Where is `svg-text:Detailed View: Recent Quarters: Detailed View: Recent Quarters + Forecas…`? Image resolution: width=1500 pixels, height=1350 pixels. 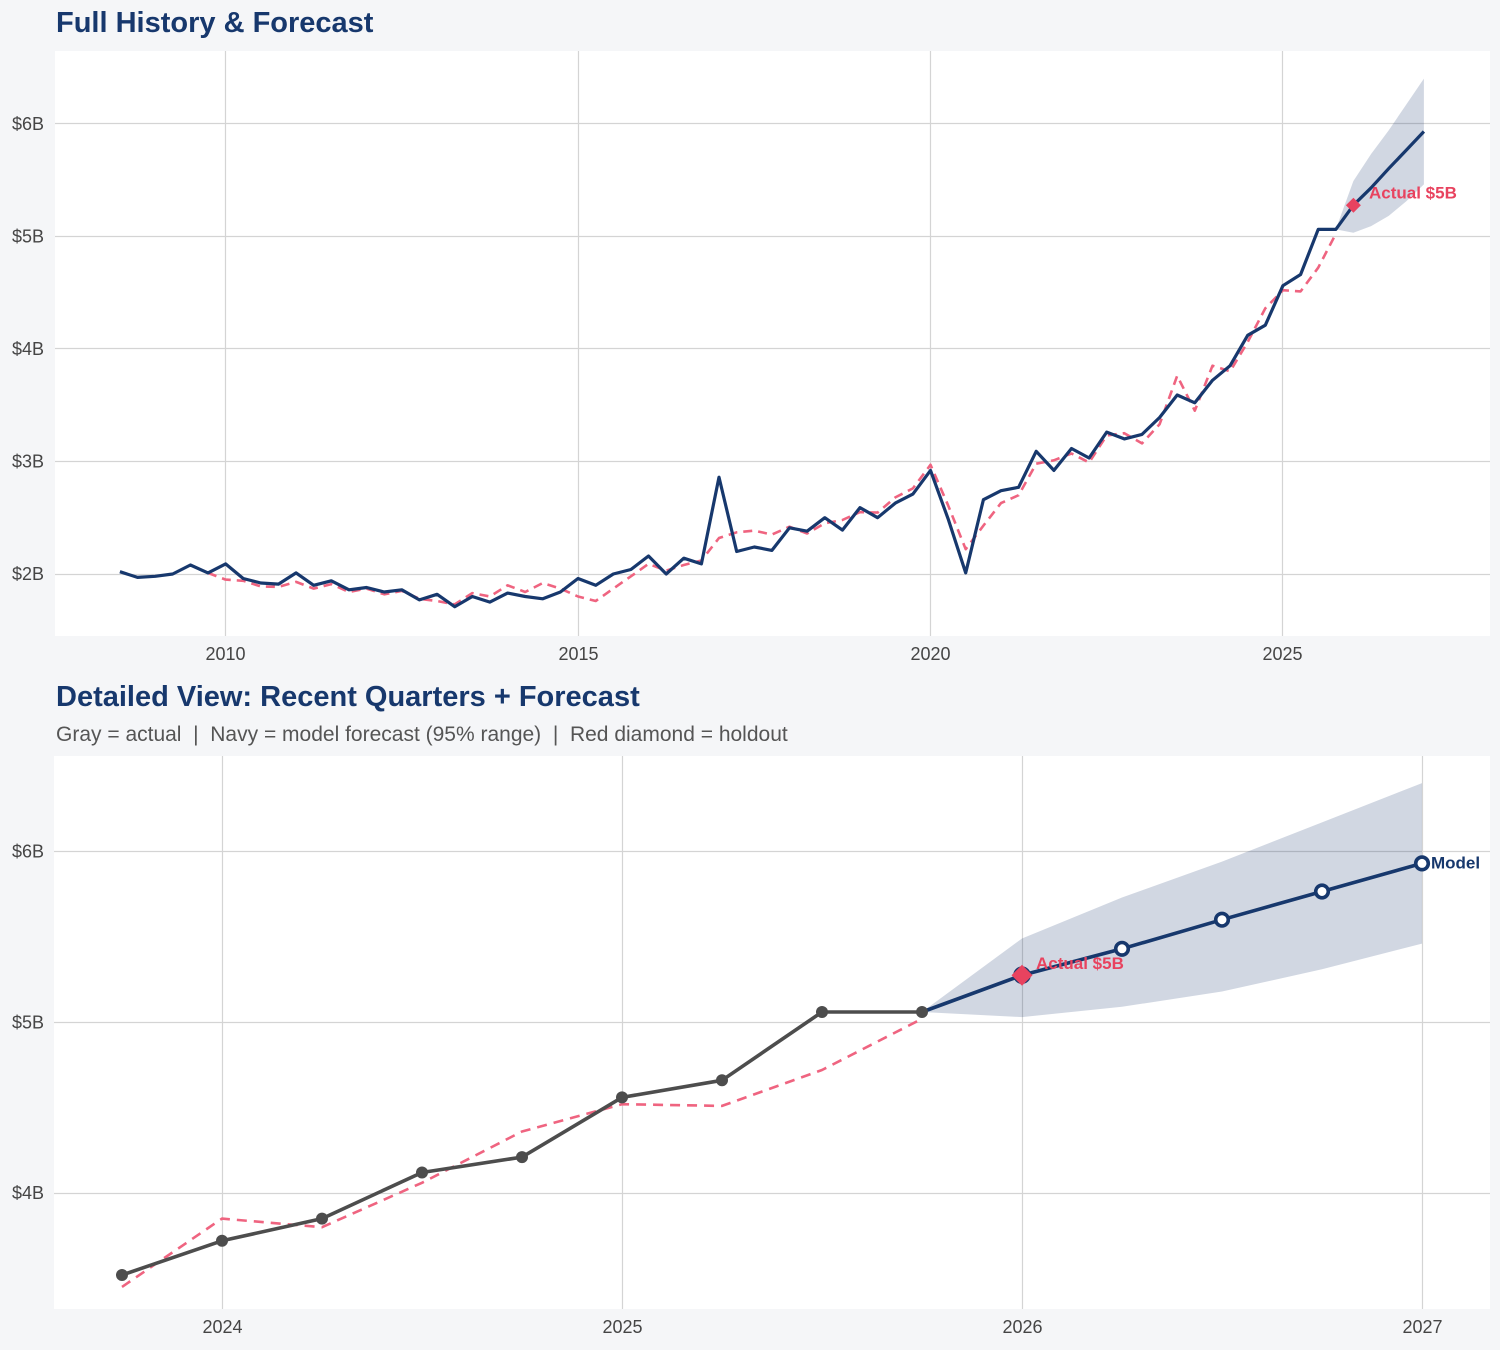 svg-text:Detailed View: Recent Quarters: Detailed View: Recent Quarters + Forecas… is located at coordinates (348, 697).